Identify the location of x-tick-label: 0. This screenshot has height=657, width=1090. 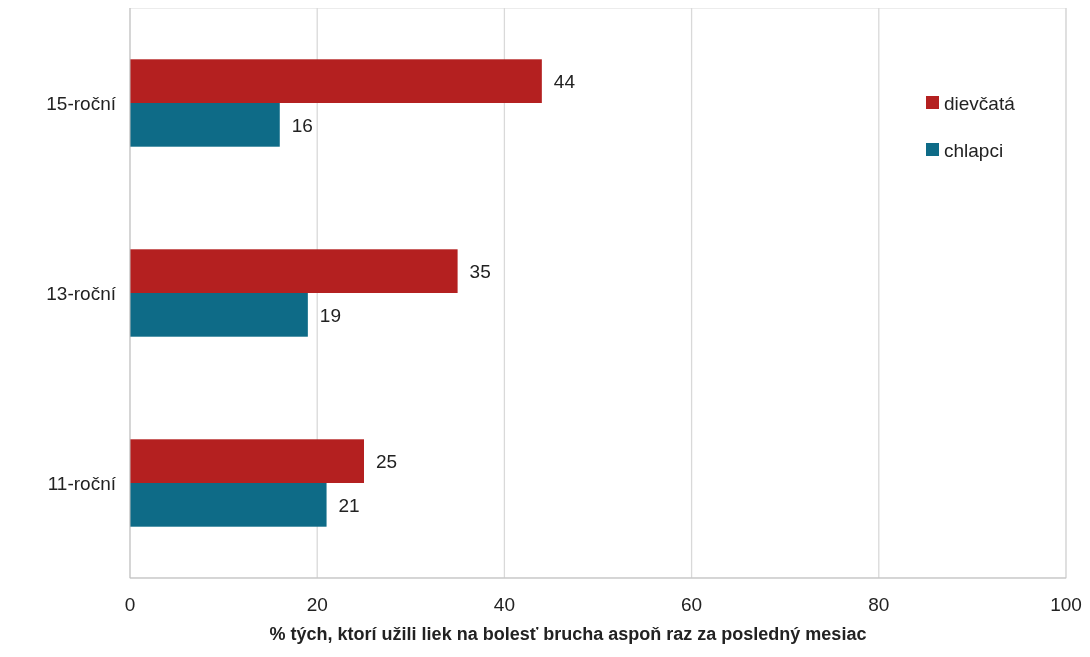
(130, 604).